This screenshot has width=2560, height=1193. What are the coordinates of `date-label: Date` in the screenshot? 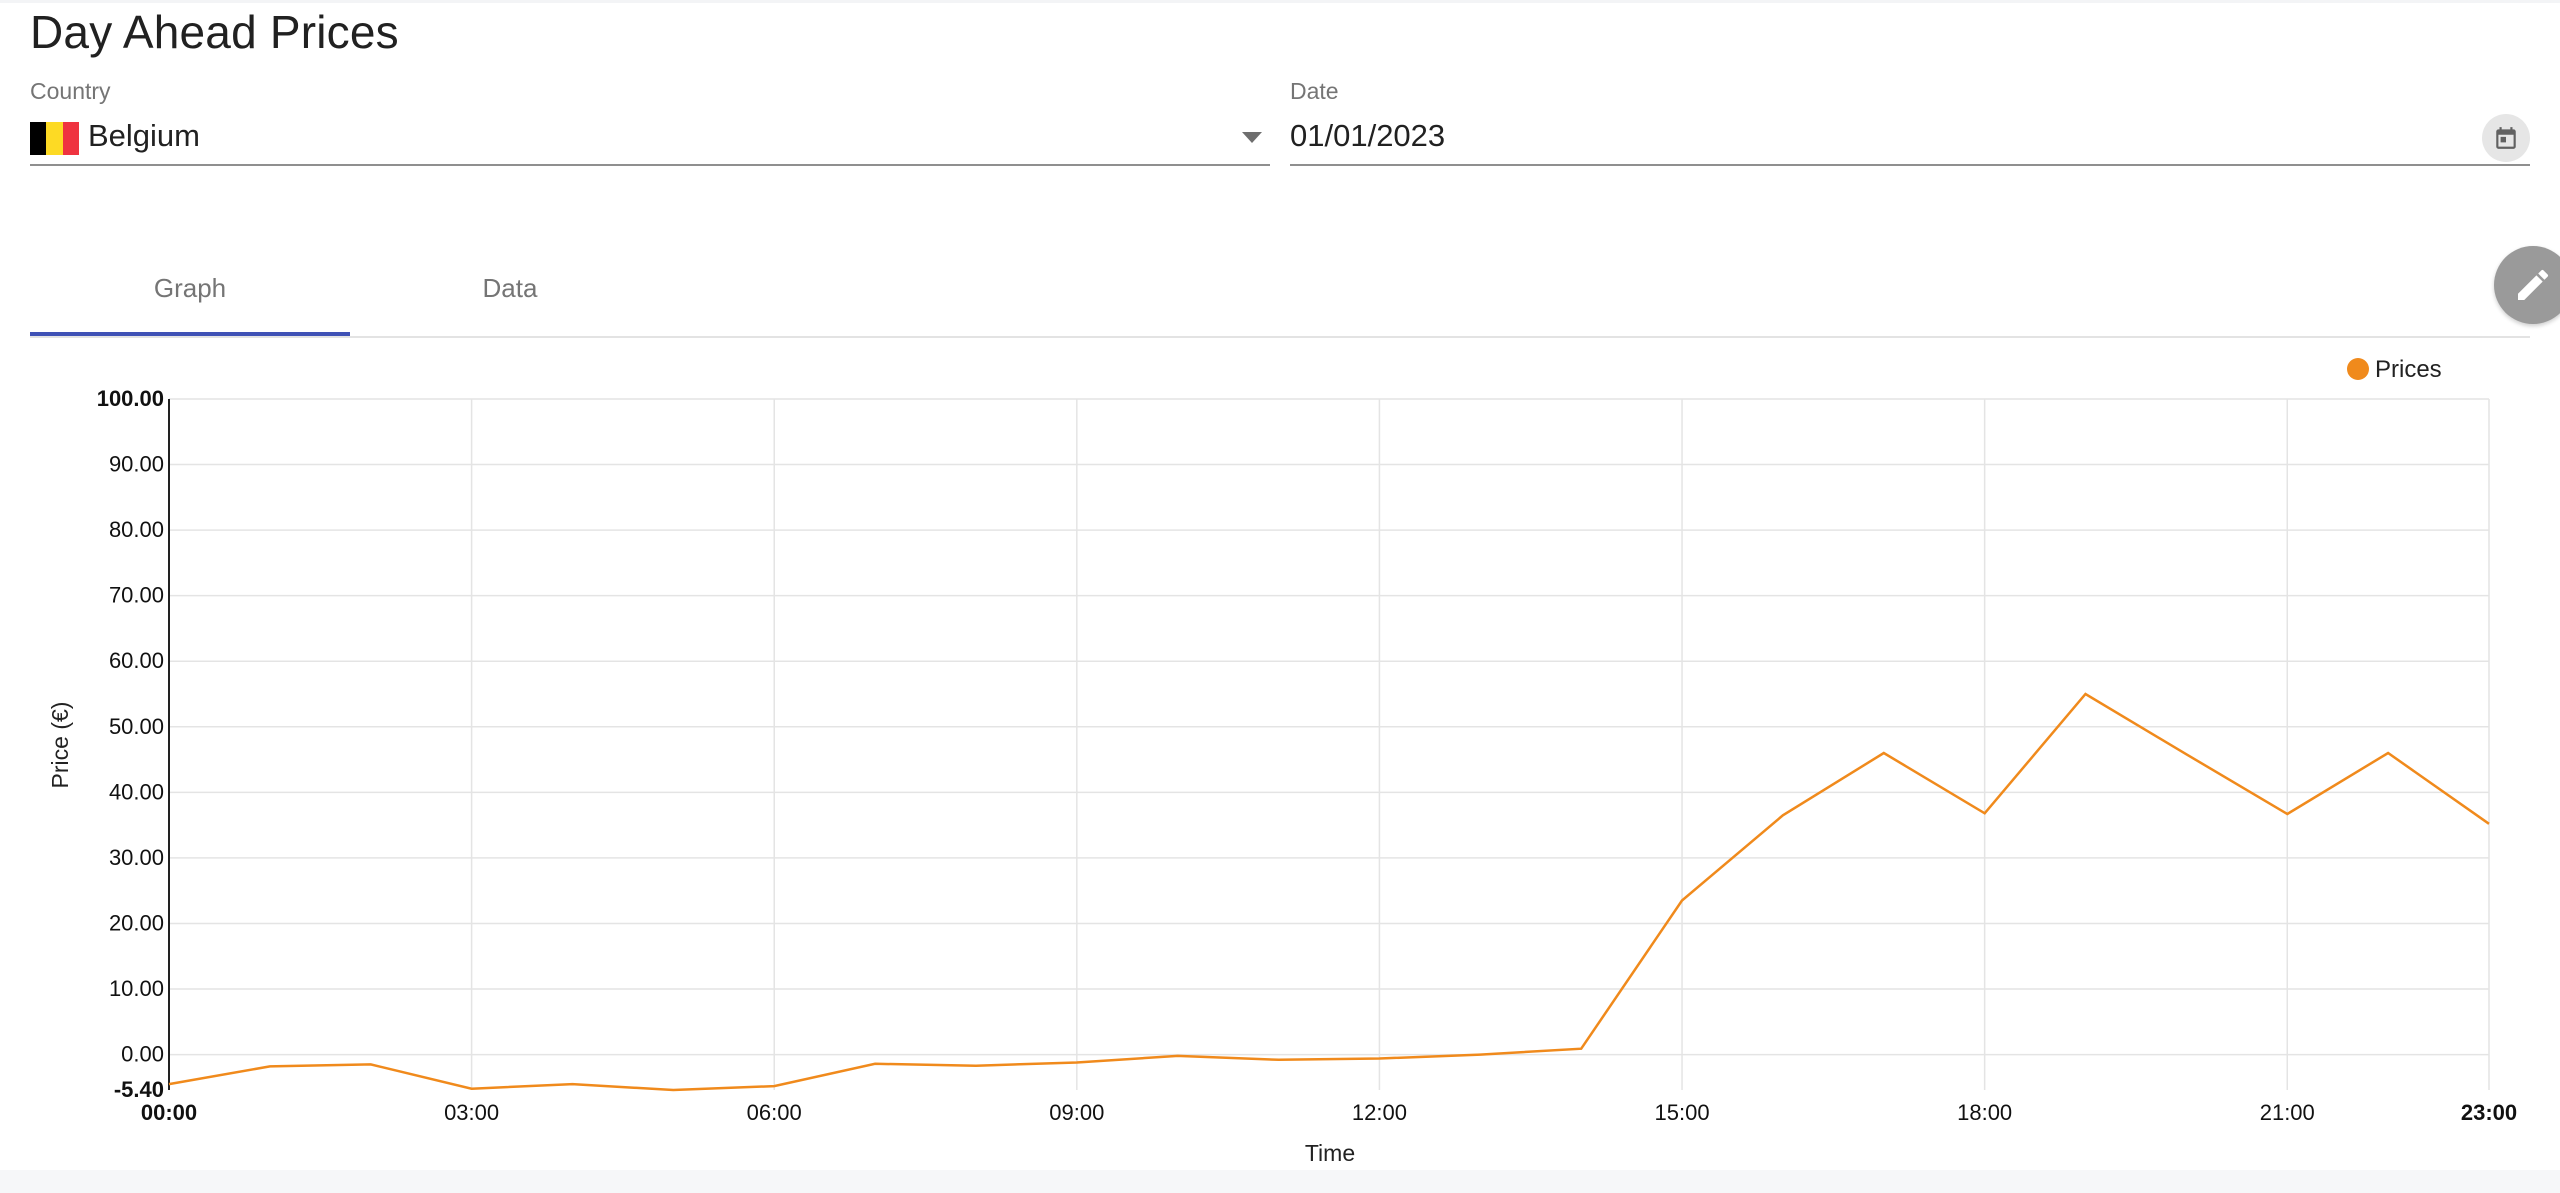 It's located at (1314, 91).